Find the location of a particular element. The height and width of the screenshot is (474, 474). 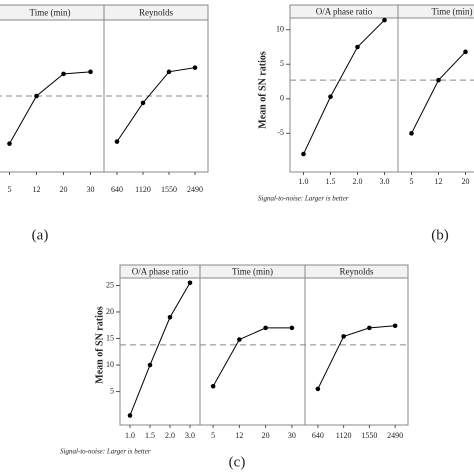

y-tick-label: 25 is located at coordinates (110, 284).